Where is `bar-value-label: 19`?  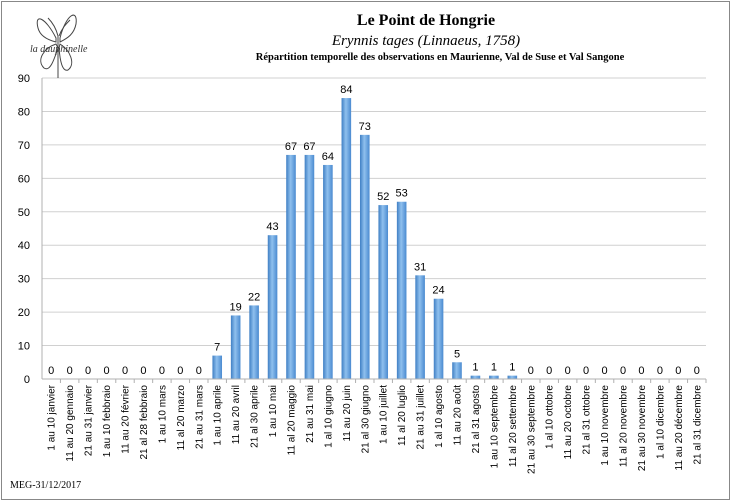 bar-value-label: 19 is located at coordinates (236, 307).